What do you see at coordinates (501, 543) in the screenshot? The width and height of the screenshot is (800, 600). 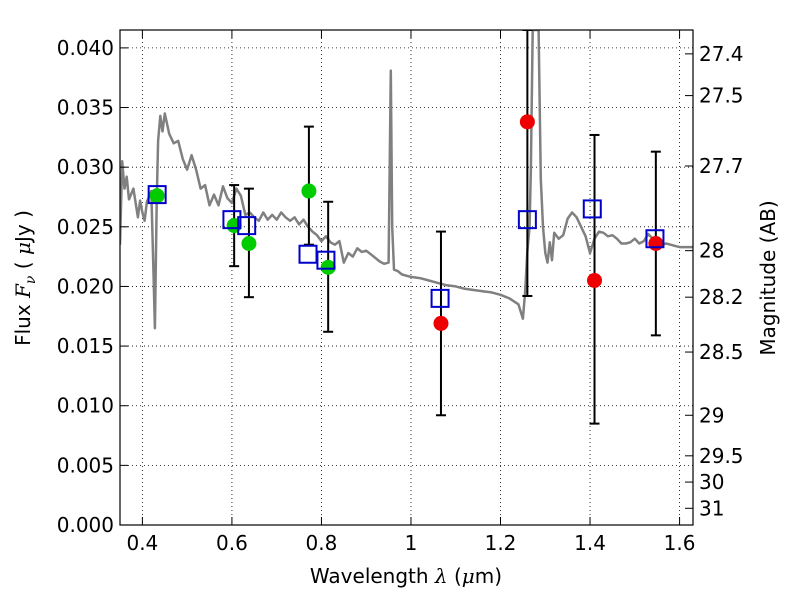 I see `x-tick-label: 1.2` at bounding box center [501, 543].